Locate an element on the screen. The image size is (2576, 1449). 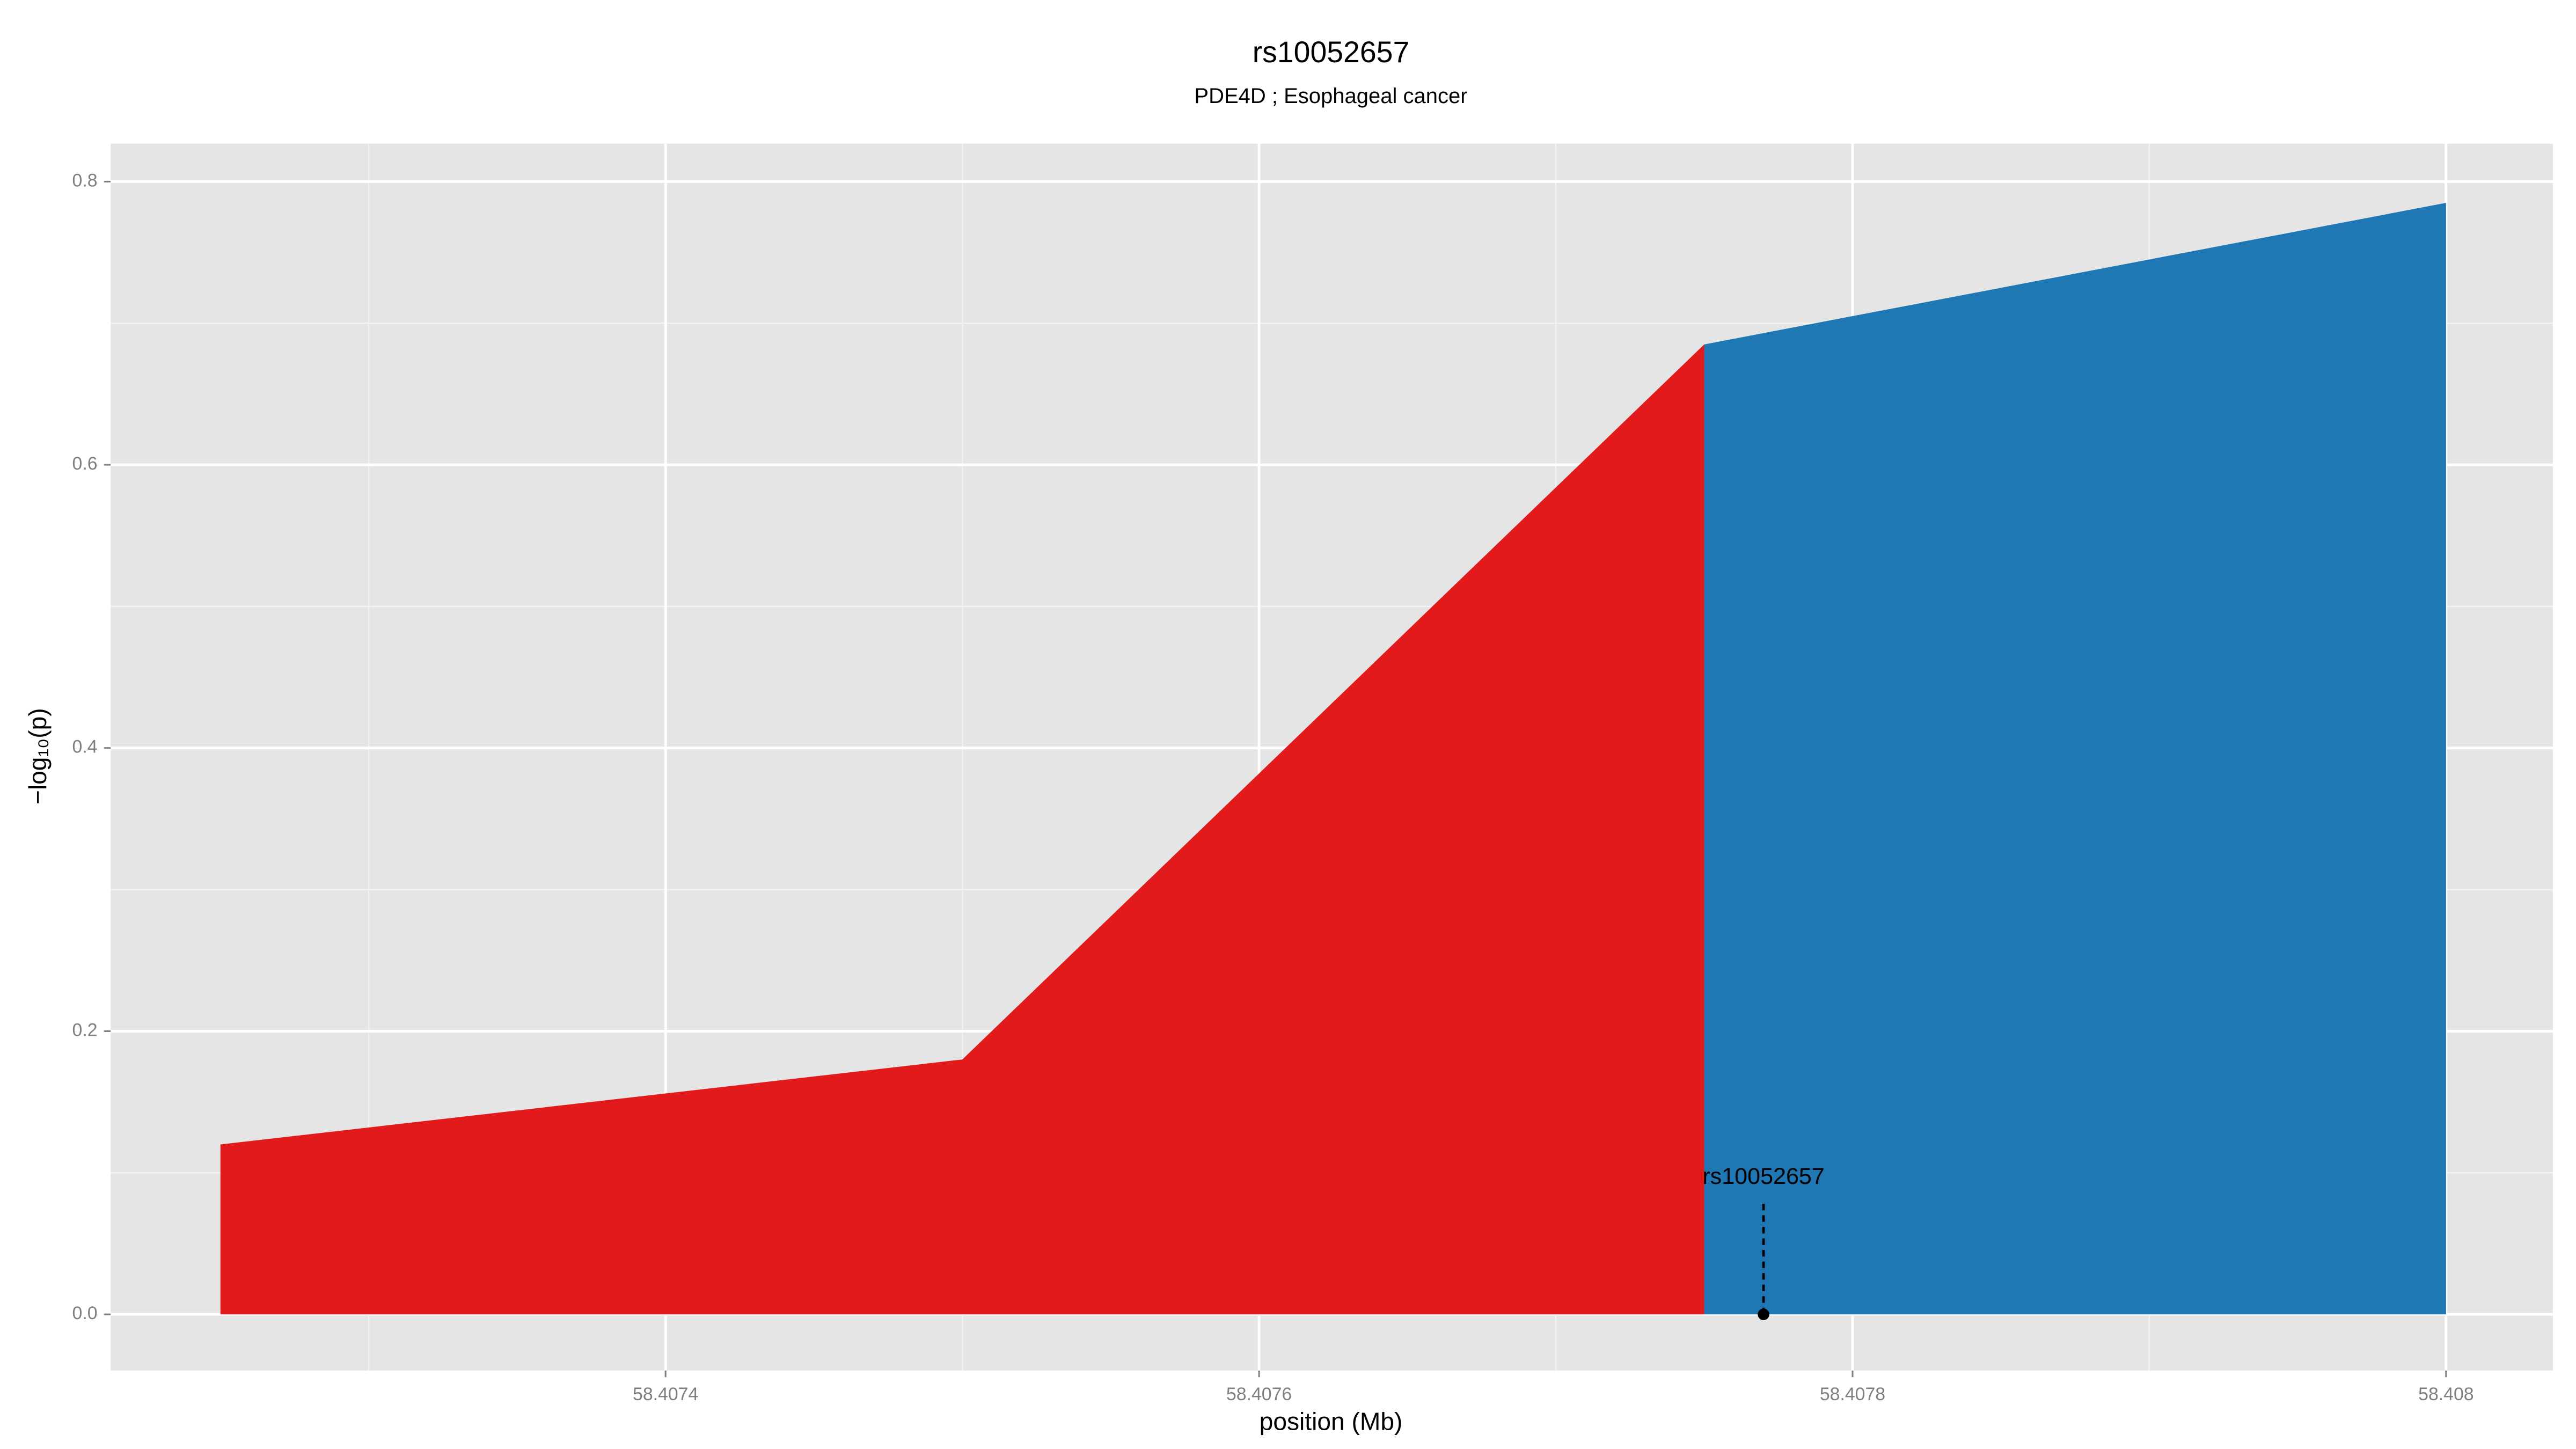
chart-subtitle: PDE4D ; Esophageal cancer is located at coordinates (1330, 96).